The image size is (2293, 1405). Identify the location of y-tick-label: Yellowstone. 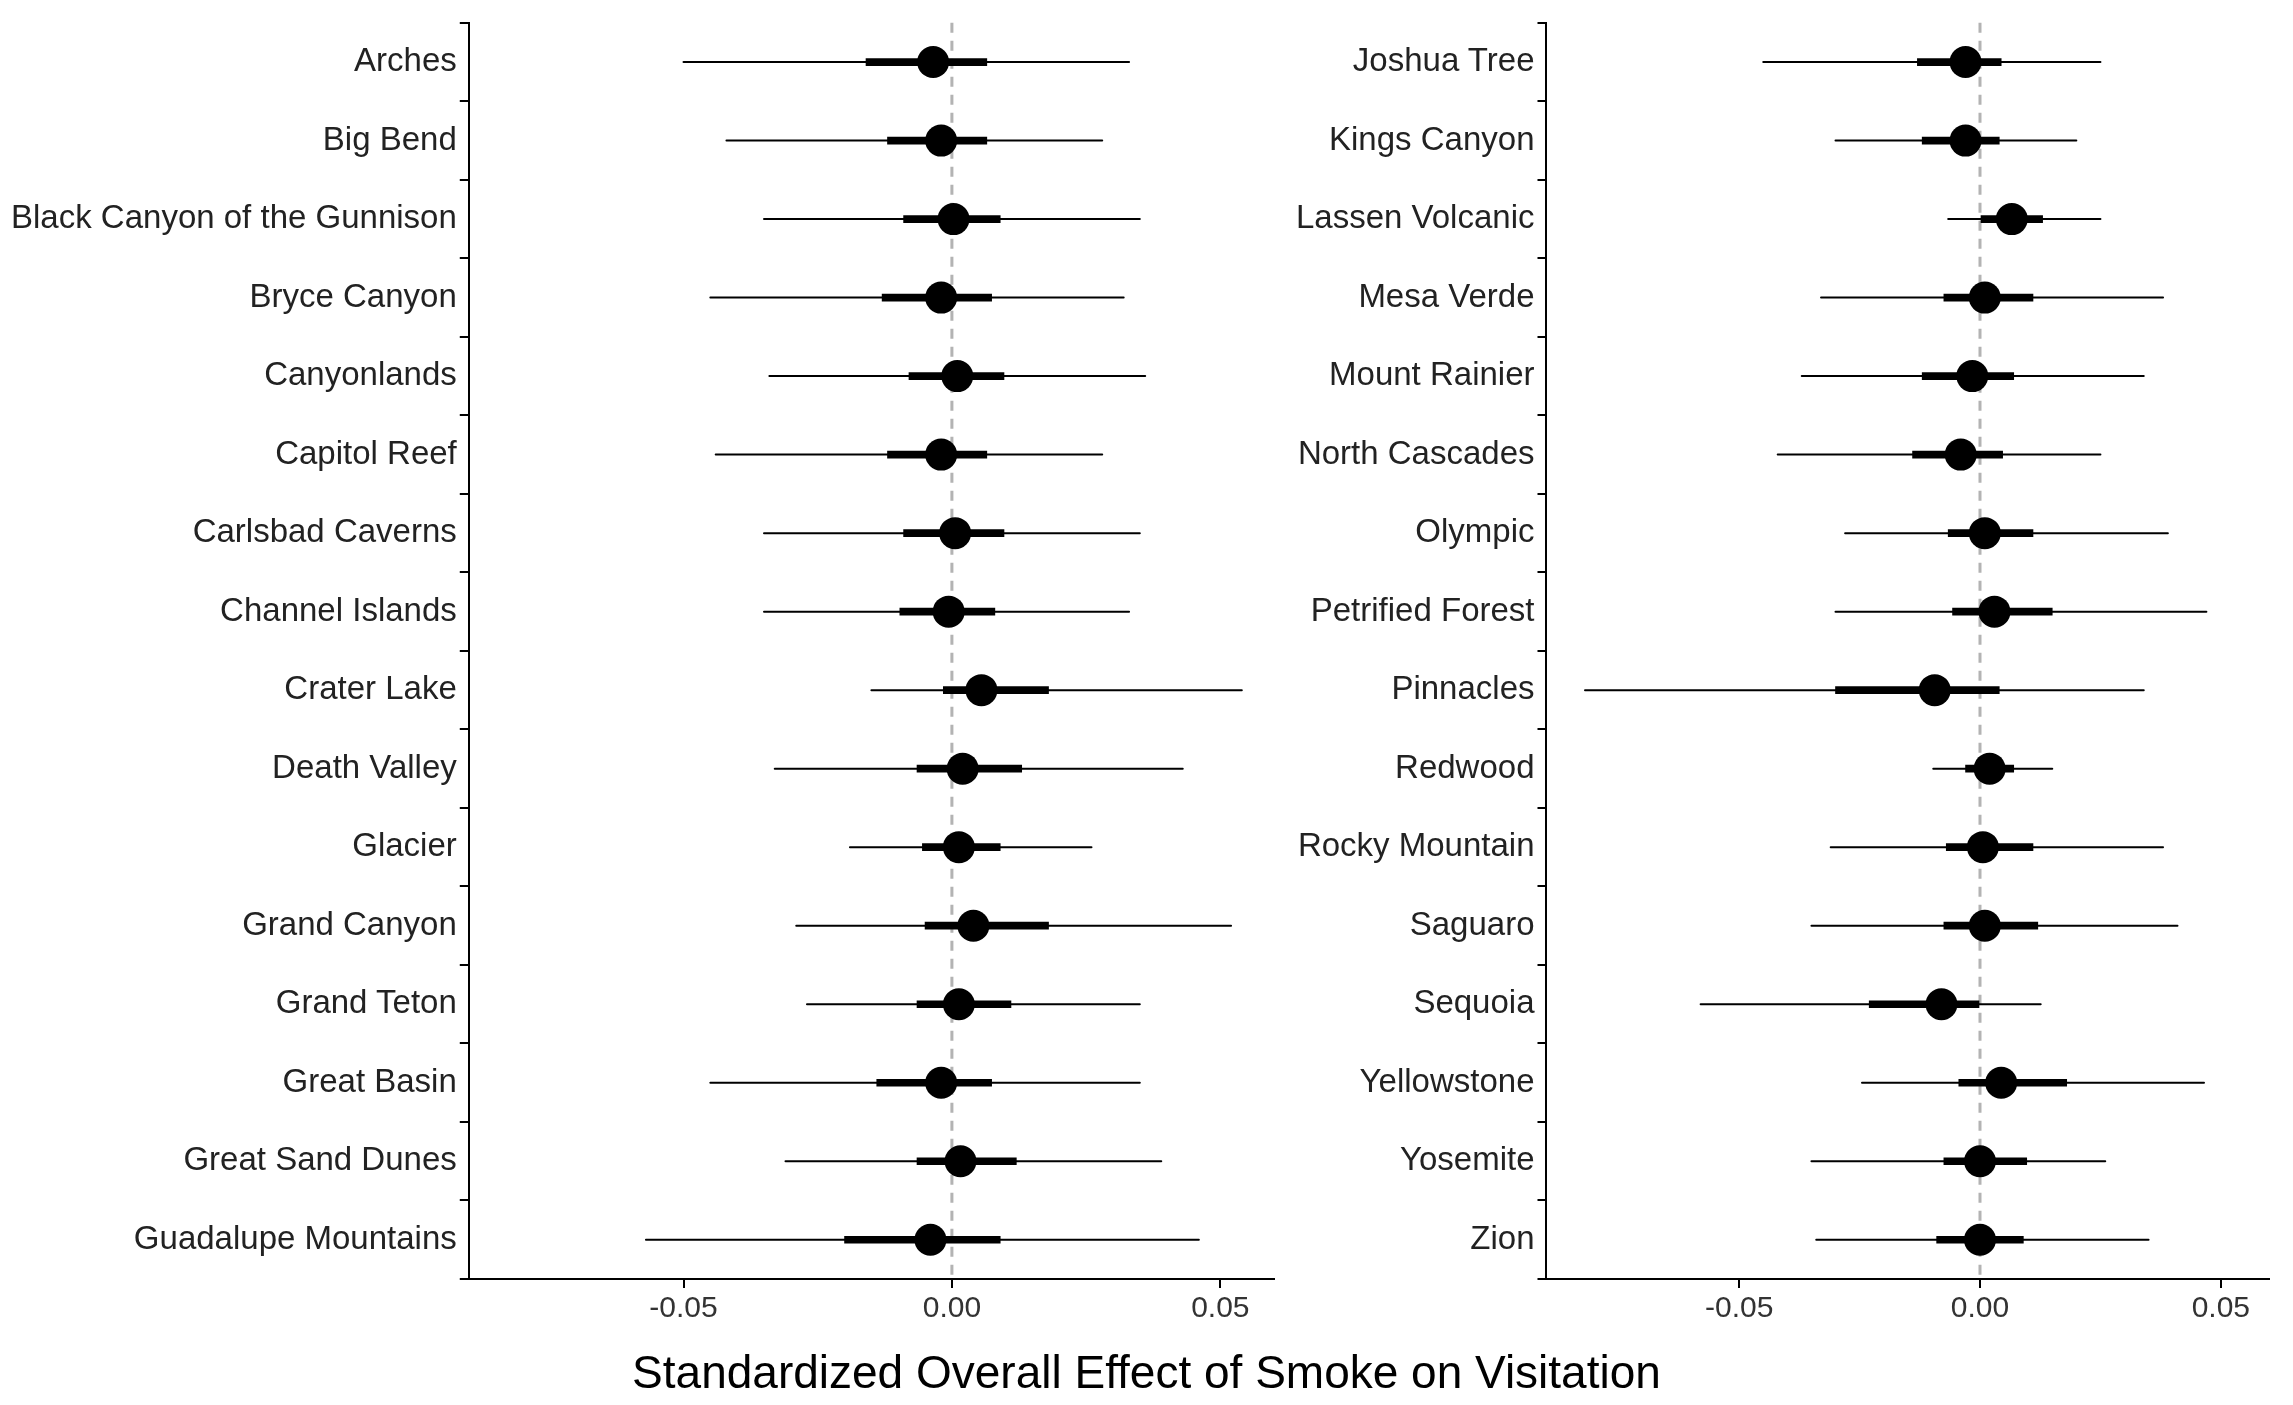
(1447, 1080).